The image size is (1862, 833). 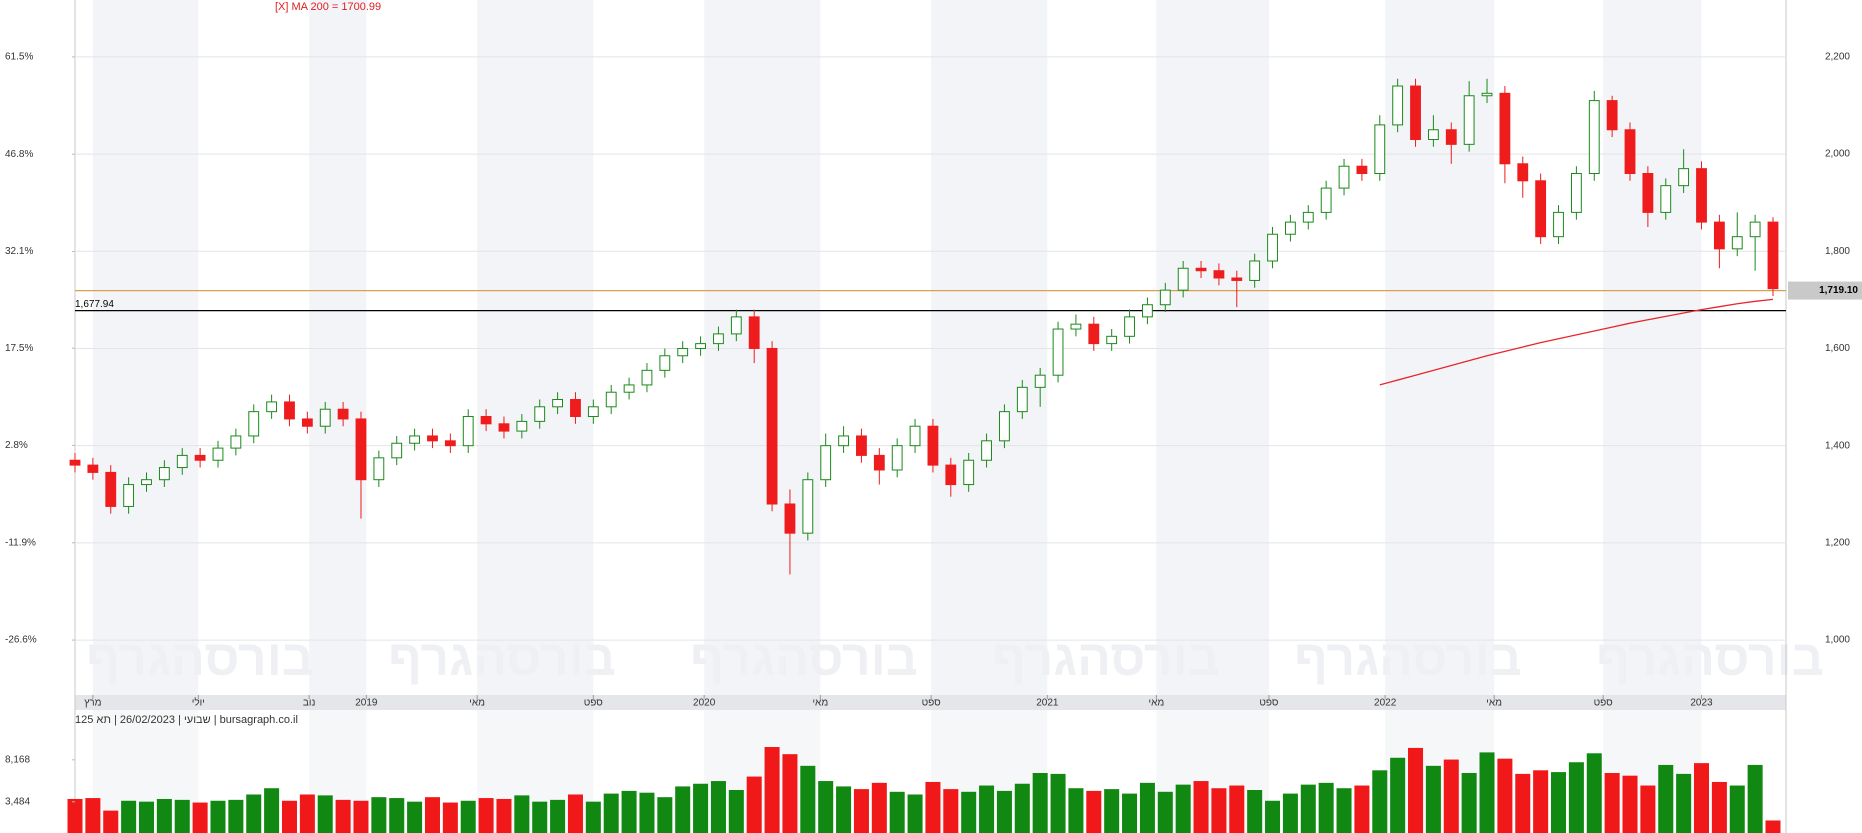 I want to click on x-tick-label: 2020, so click(x=704, y=703).